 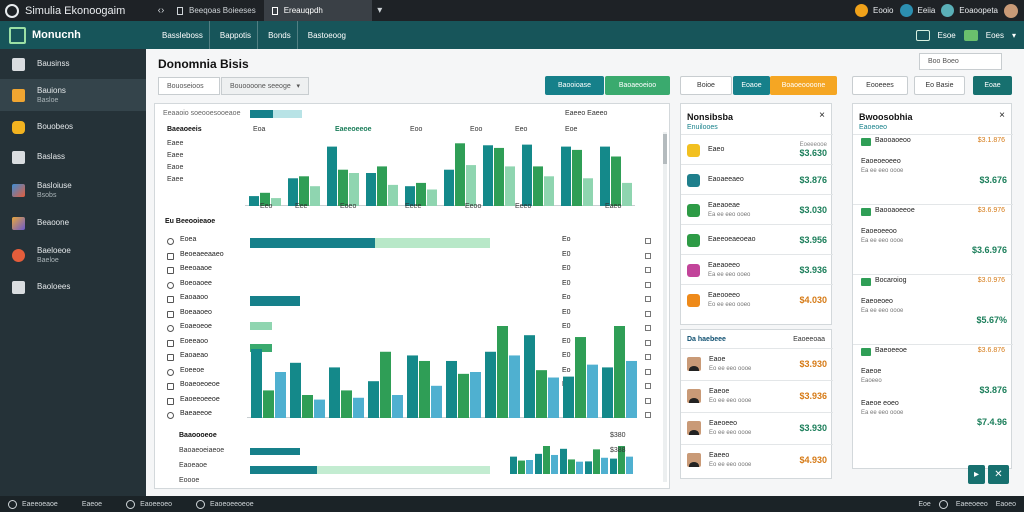 What do you see at coordinates (917, 10) in the screenshot?
I see `globe-stat: Eeiia` at bounding box center [917, 10].